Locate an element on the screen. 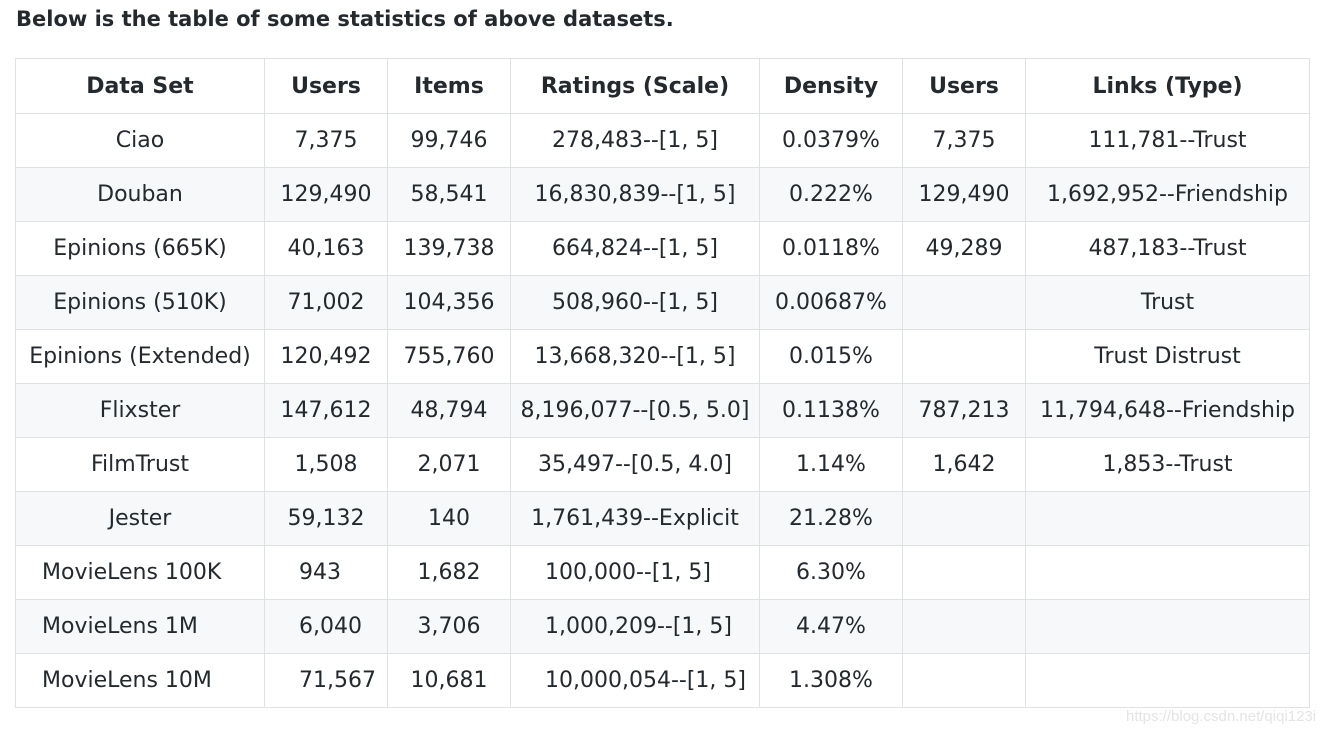  cell-density: 0.1138% is located at coordinates (831, 410).